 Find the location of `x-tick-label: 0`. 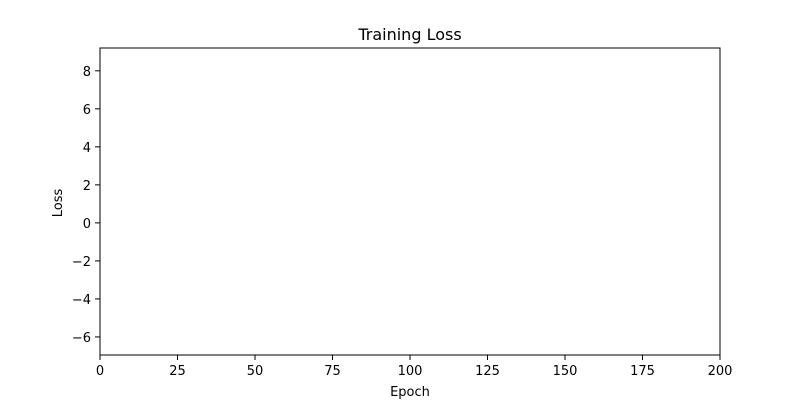

x-tick-label: 0 is located at coordinates (100, 371).